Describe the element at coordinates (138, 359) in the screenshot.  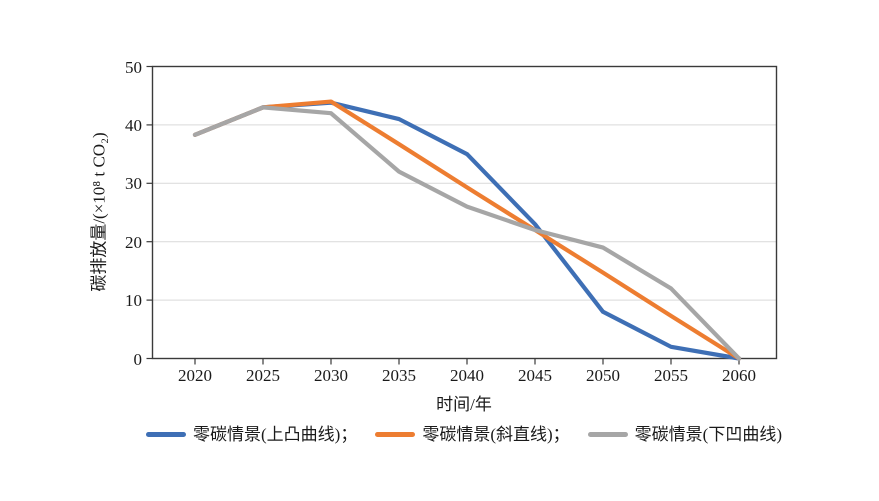
I see `y-tick-label: 0` at that location.